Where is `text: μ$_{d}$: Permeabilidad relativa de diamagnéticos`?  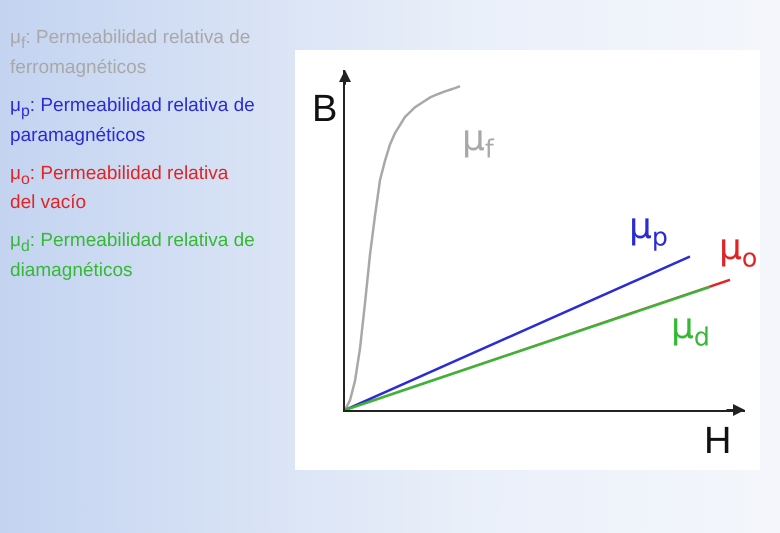 text: μ$_{d}$: Permeabilidad relativa de diamagnéticos is located at coordinates (132, 256).